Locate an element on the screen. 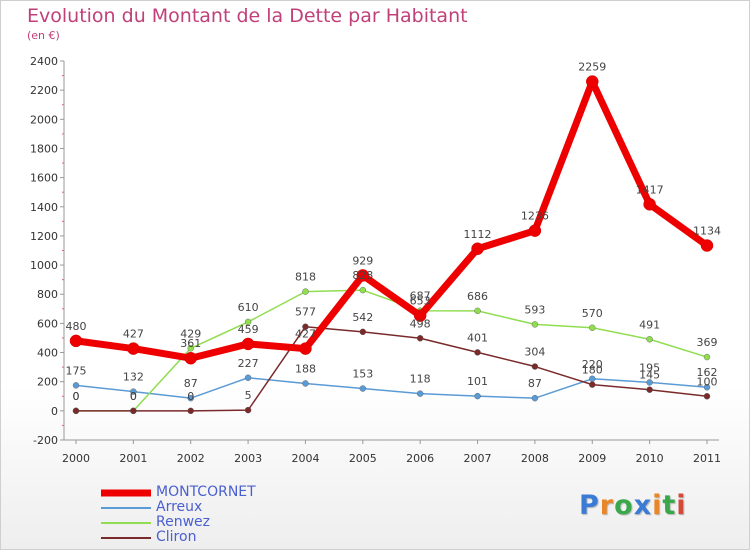  data-label-arreux: 195 is located at coordinates (649, 367).